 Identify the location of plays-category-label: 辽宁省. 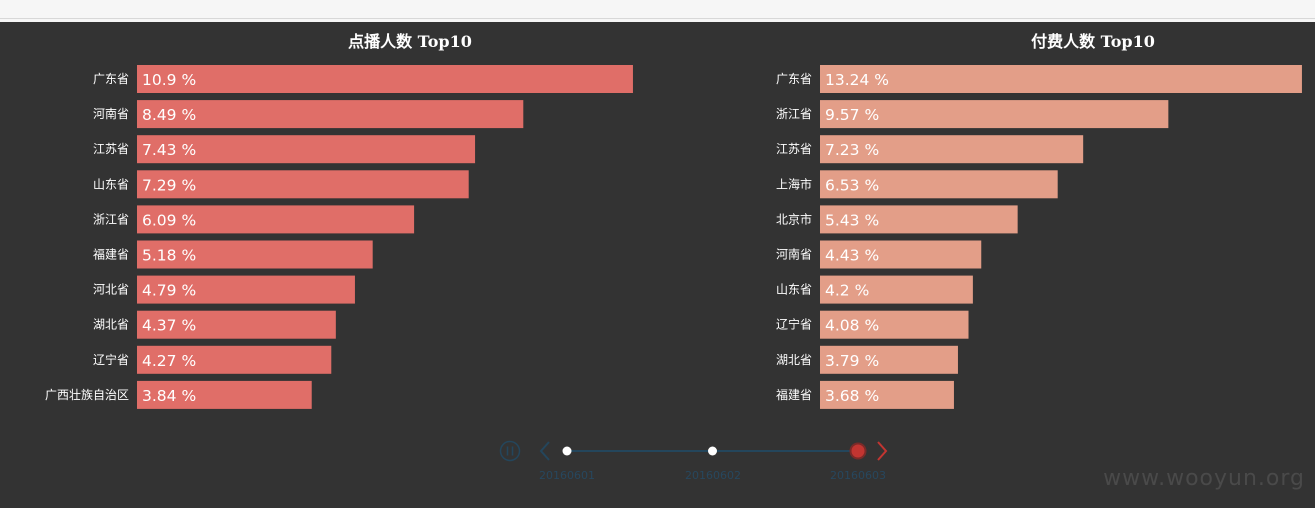
(111, 359).